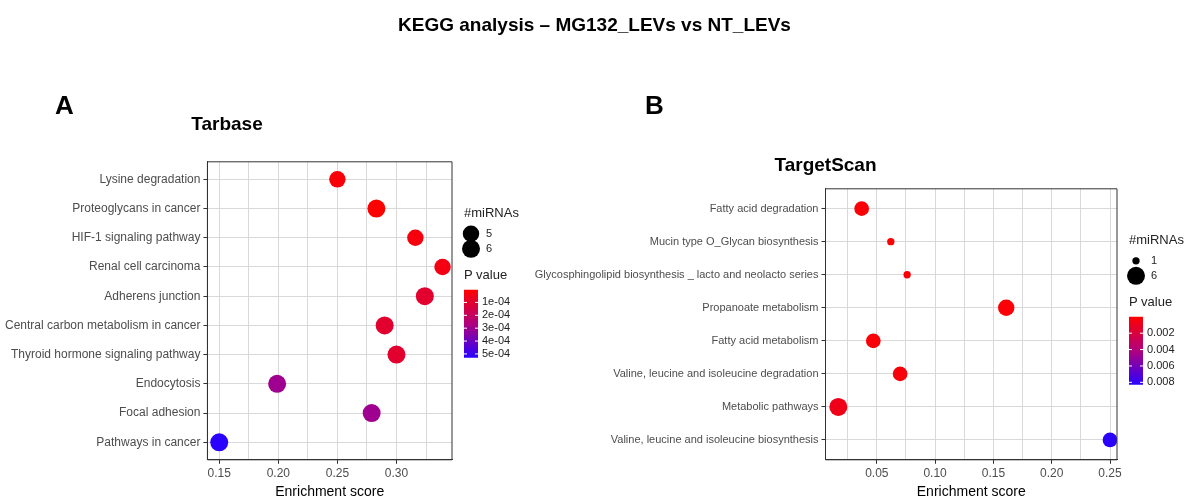 The width and height of the screenshot is (1189, 501). What do you see at coordinates (734, 240) in the screenshot?
I see `y-tick-label: Mucin type O_Glycan biosynthesis` at bounding box center [734, 240].